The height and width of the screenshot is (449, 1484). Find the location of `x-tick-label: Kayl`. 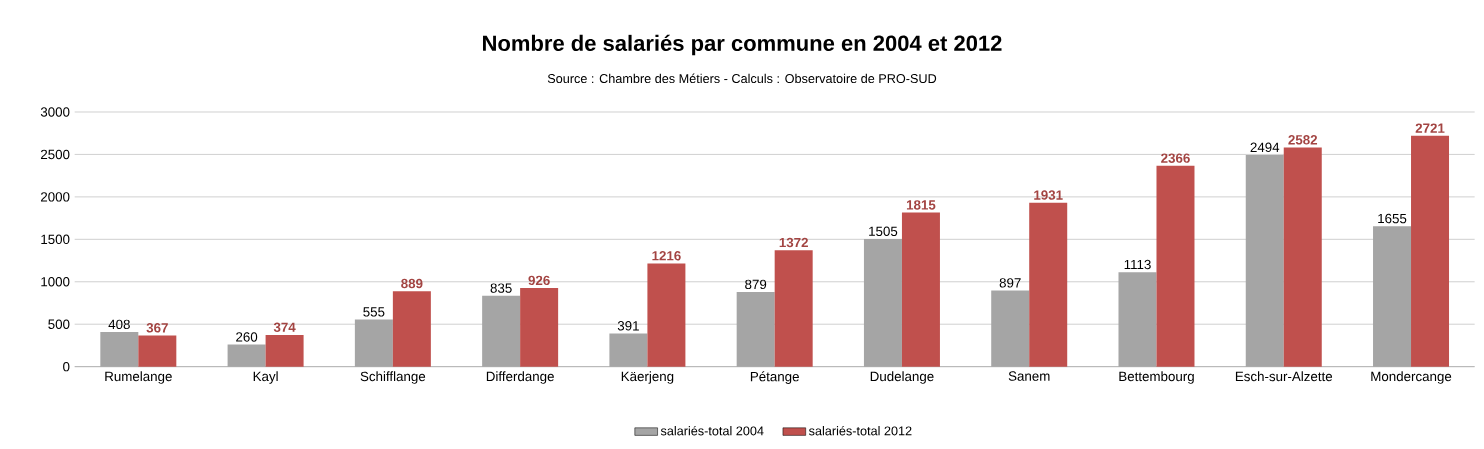

x-tick-label: Kayl is located at coordinates (265, 377).